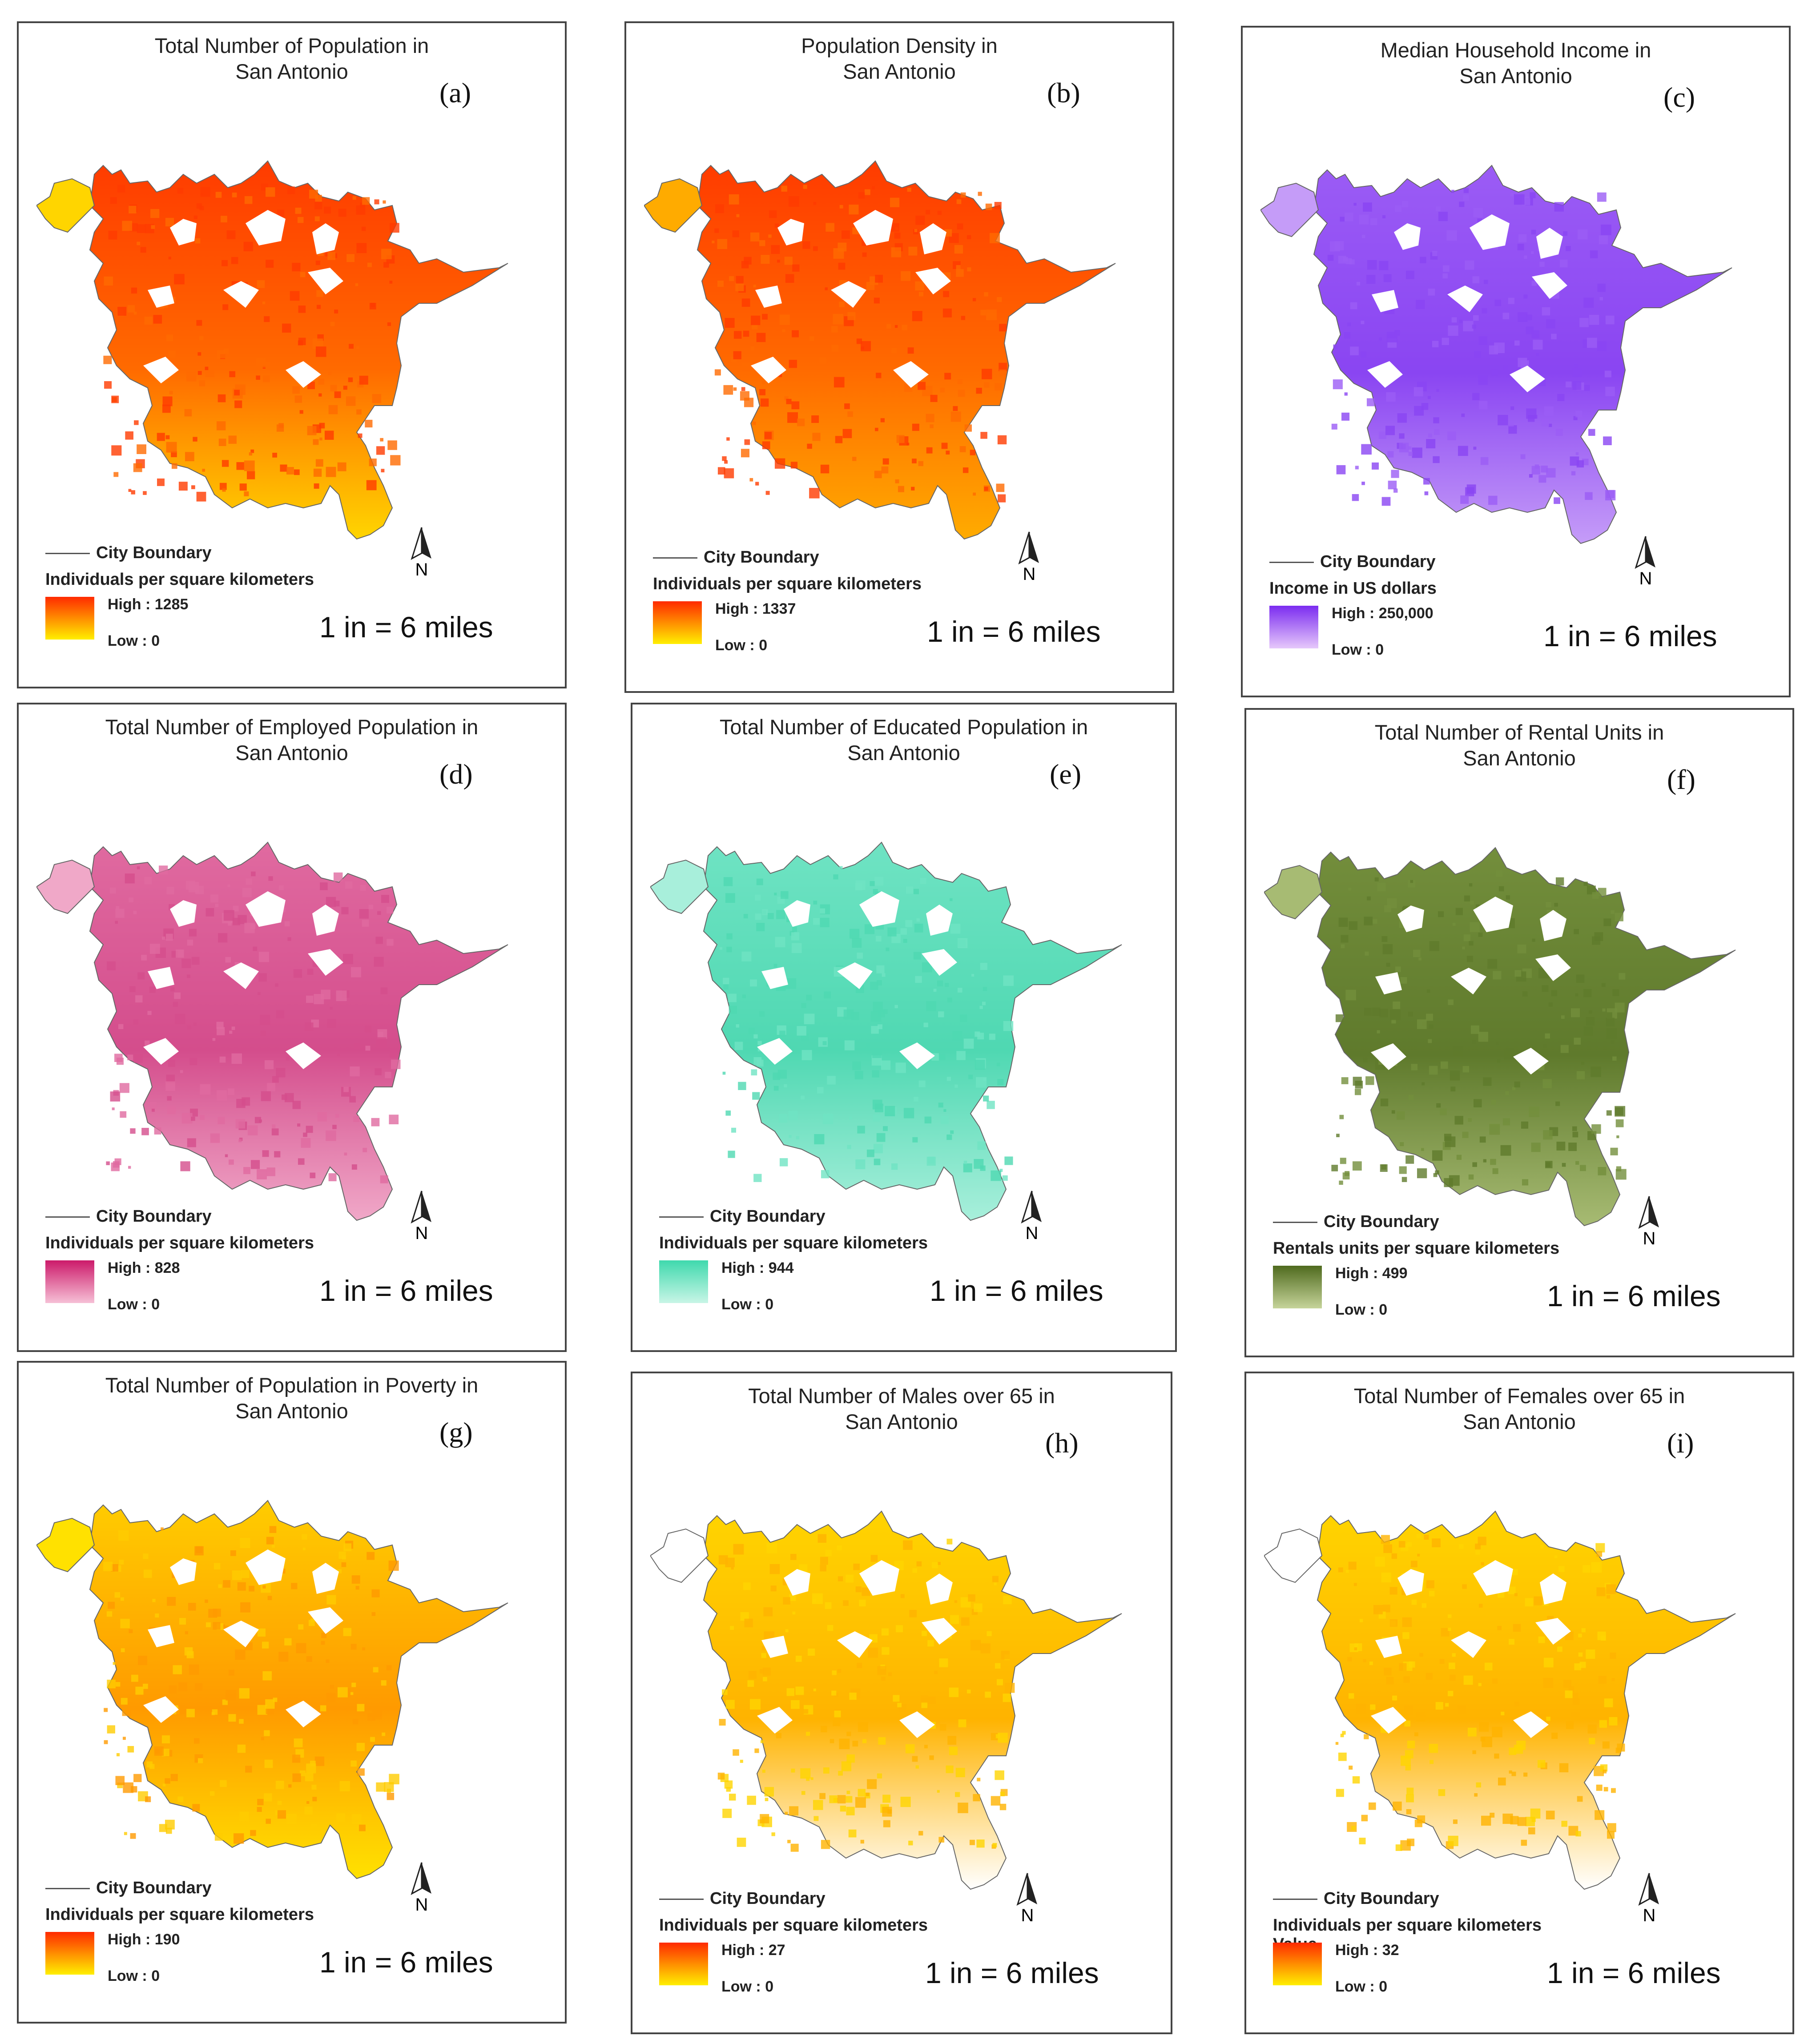 This screenshot has width=1812, height=2044. Describe the element at coordinates (1289, 209) in the screenshot. I see `west-lobe-area` at that location.